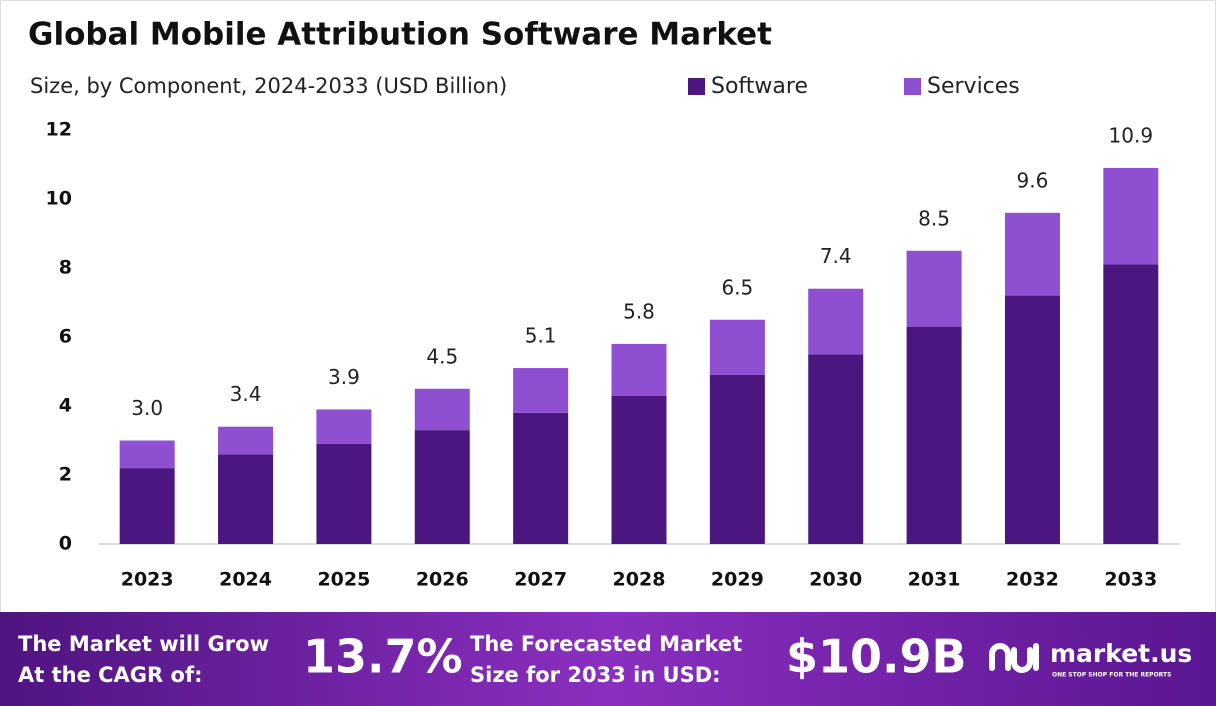  What do you see at coordinates (1121, 653) in the screenshot?
I see `brand: market.us` at bounding box center [1121, 653].